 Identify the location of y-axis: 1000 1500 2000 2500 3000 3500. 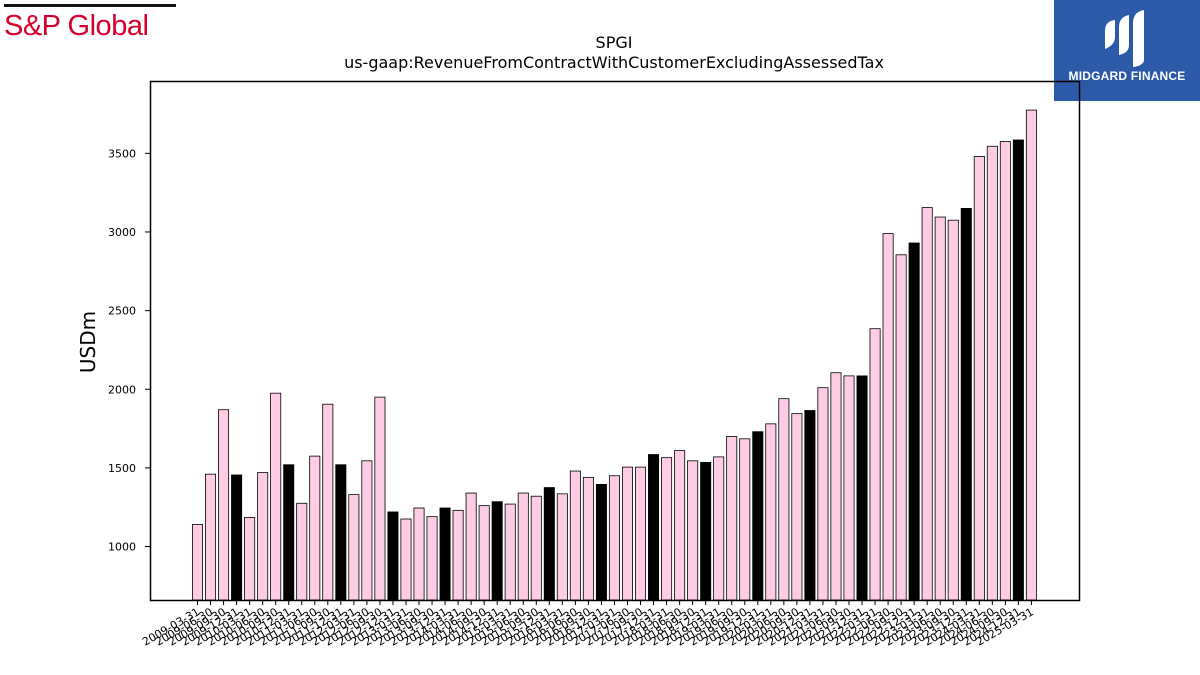
(129, 350).